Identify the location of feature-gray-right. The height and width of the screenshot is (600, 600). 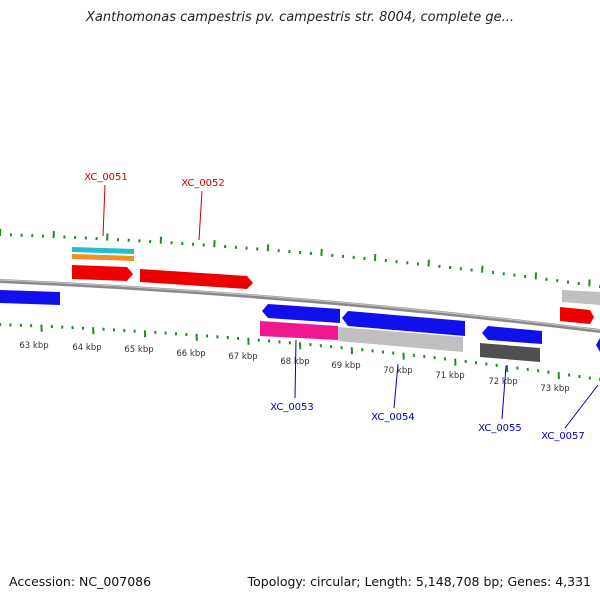
(581, 297).